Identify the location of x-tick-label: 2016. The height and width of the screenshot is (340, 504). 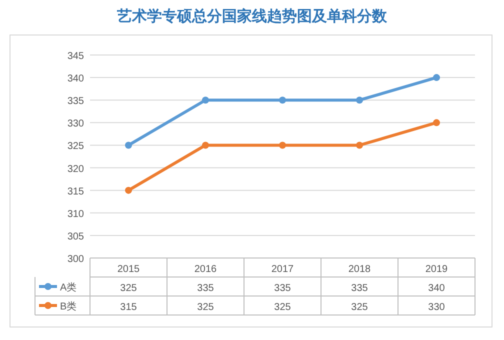
(206, 269).